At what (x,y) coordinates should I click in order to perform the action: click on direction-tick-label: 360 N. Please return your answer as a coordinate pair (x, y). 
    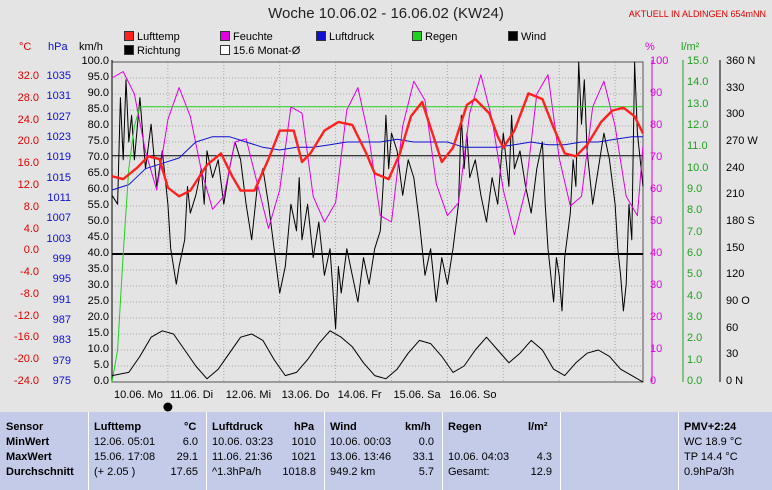
    Looking at the image, I should click on (741, 61).